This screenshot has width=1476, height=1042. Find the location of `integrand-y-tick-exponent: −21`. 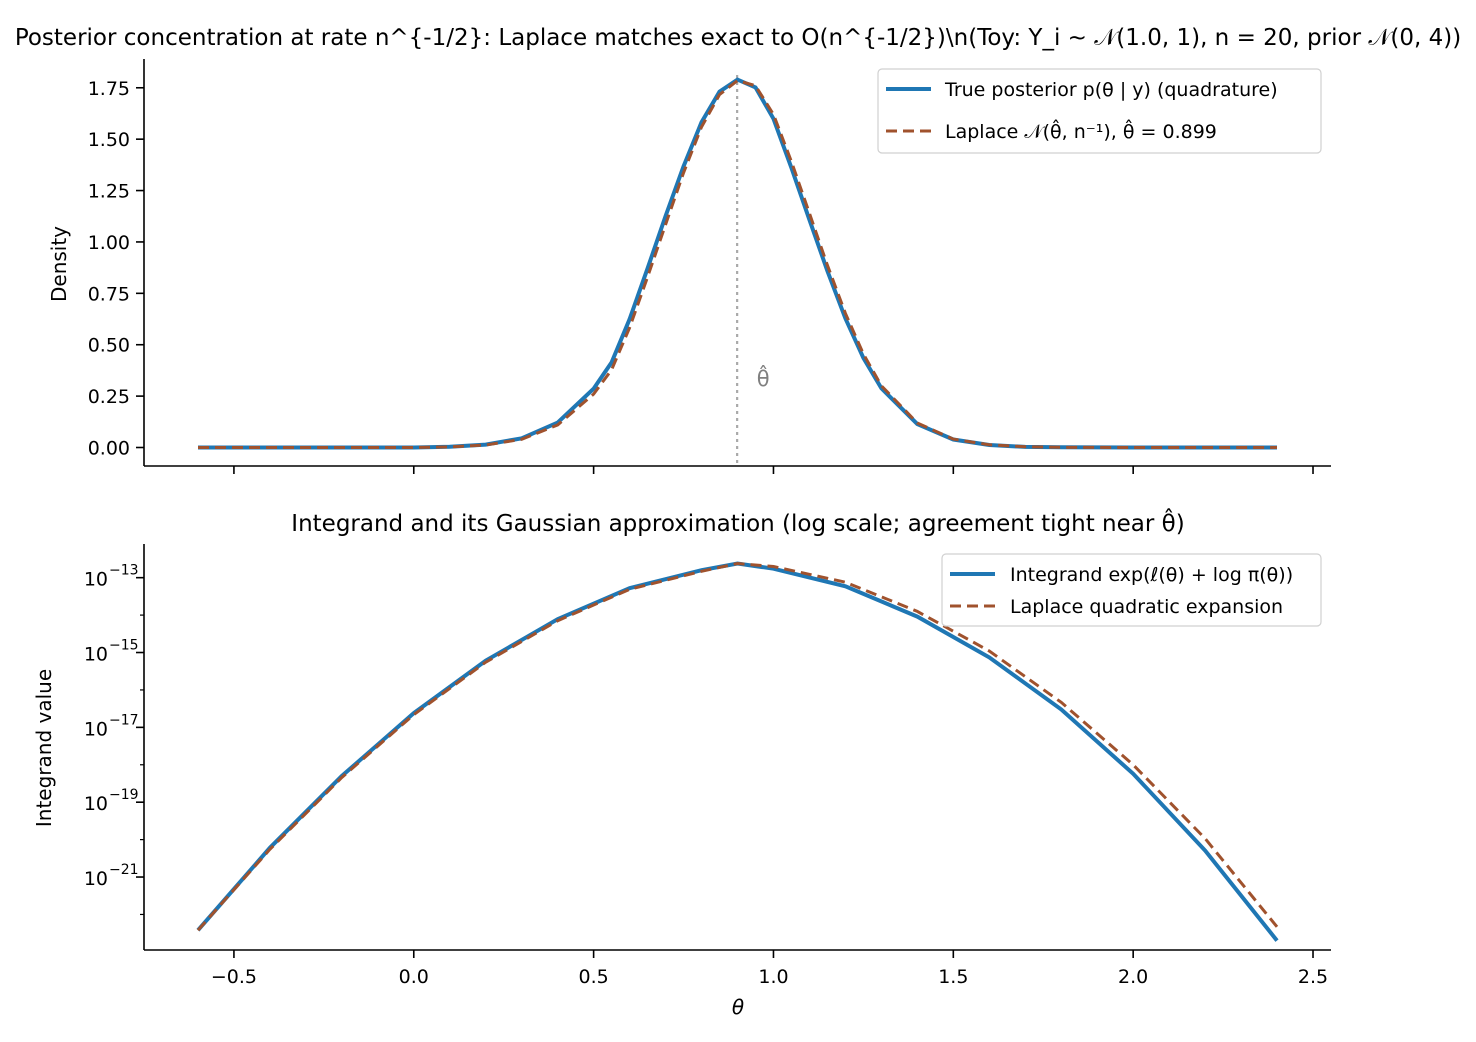

integrand-y-tick-exponent: −21 is located at coordinates (124, 870).